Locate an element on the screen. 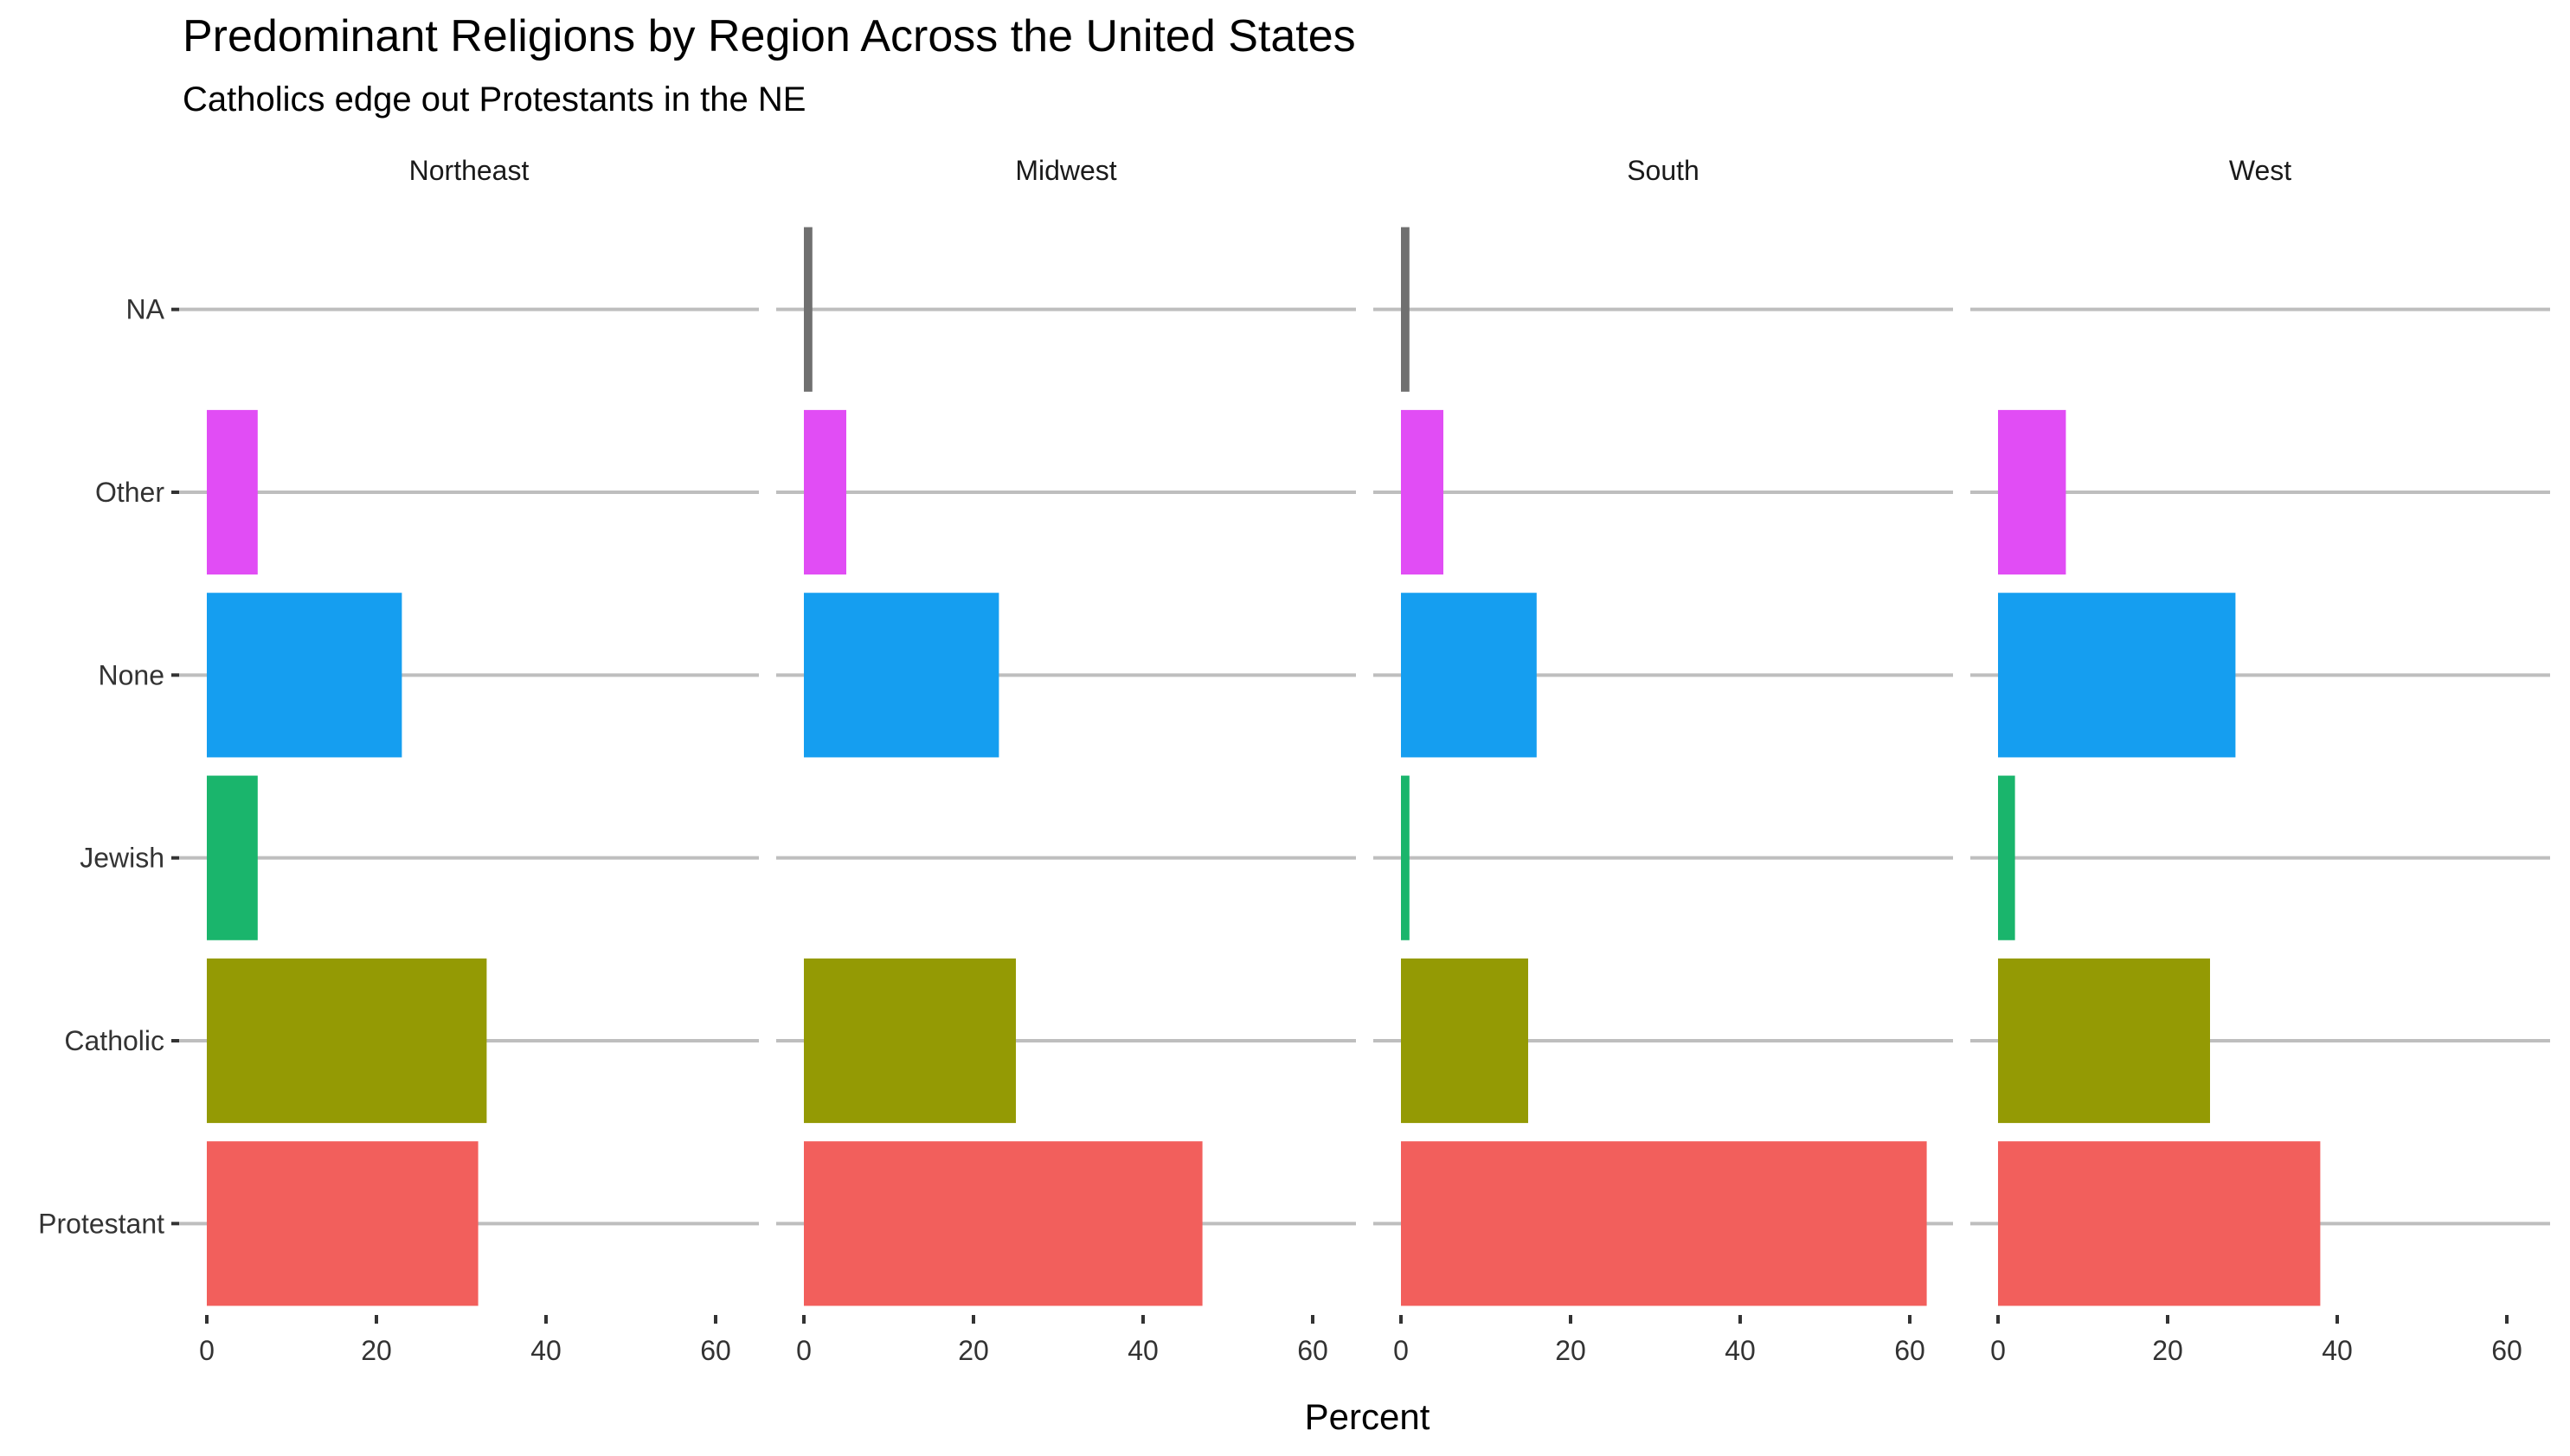 This screenshot has width=2570, height=1456. bar-northeast-other is located at coordinates (232, 492).